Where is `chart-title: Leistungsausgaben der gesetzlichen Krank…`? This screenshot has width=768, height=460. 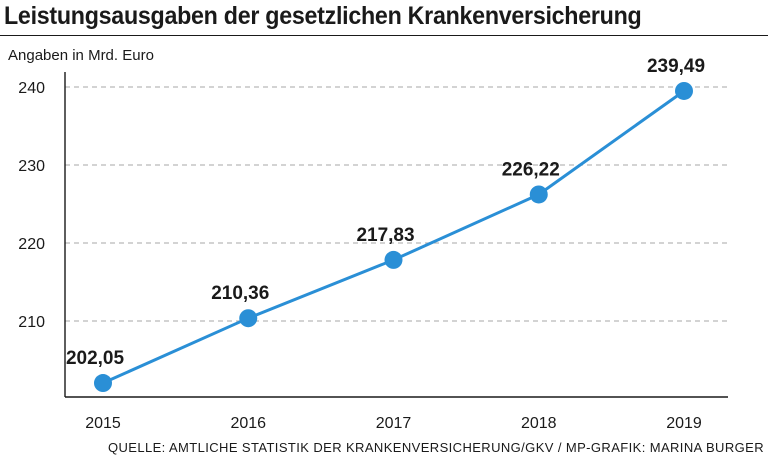 chart-title: Leistungsausgaben der gesetzlichen Krank… is located at coordinates (323, 16).